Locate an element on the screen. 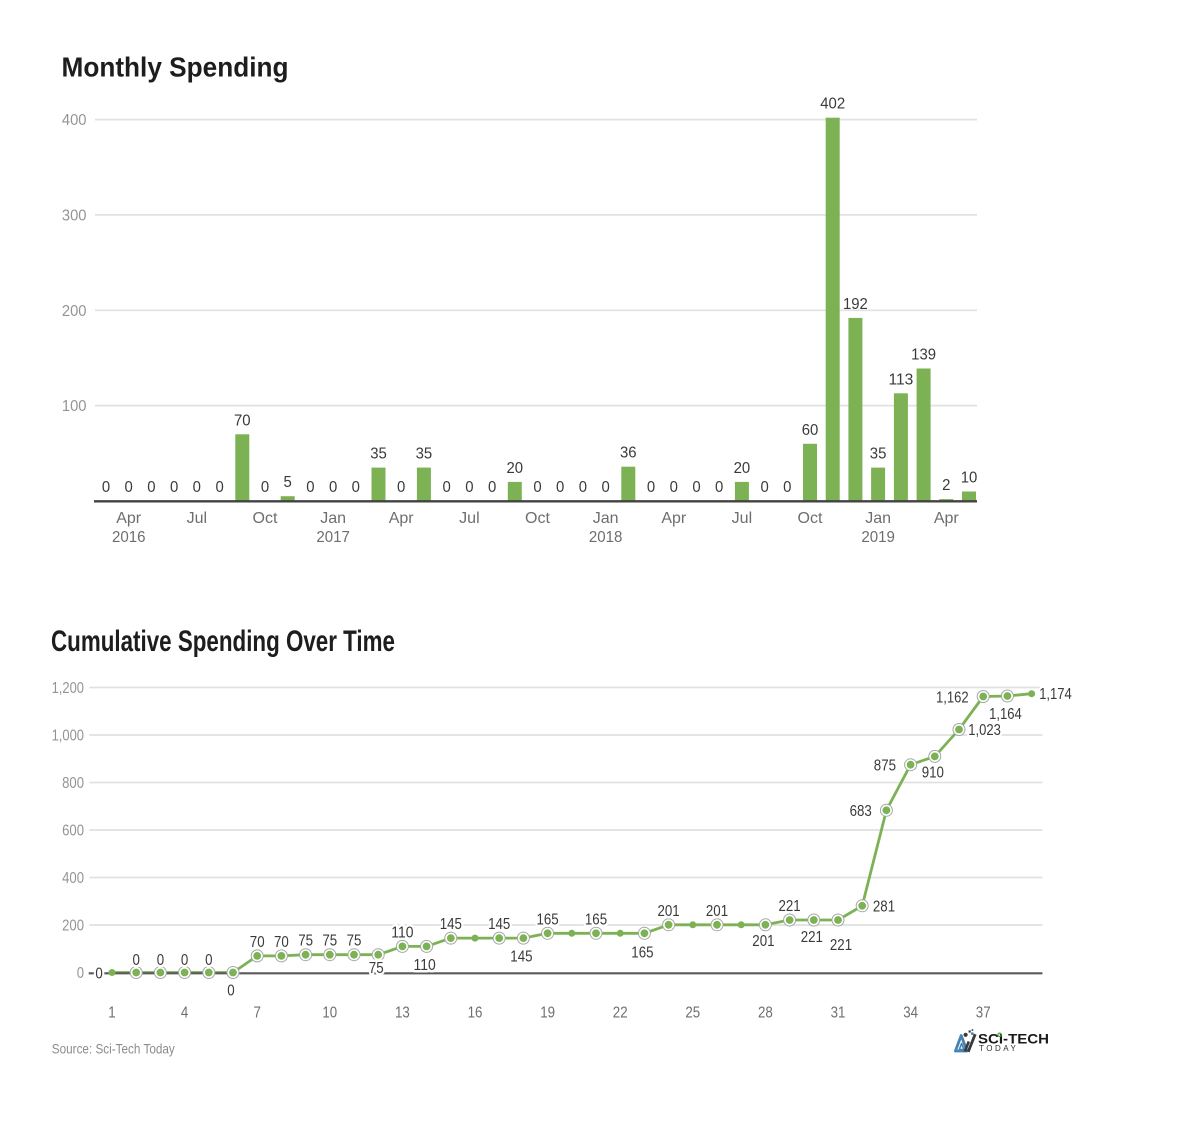 The width and height of the screenshot is (1192, 1147). svg-text: 192 is located at coordinates (855, 304).